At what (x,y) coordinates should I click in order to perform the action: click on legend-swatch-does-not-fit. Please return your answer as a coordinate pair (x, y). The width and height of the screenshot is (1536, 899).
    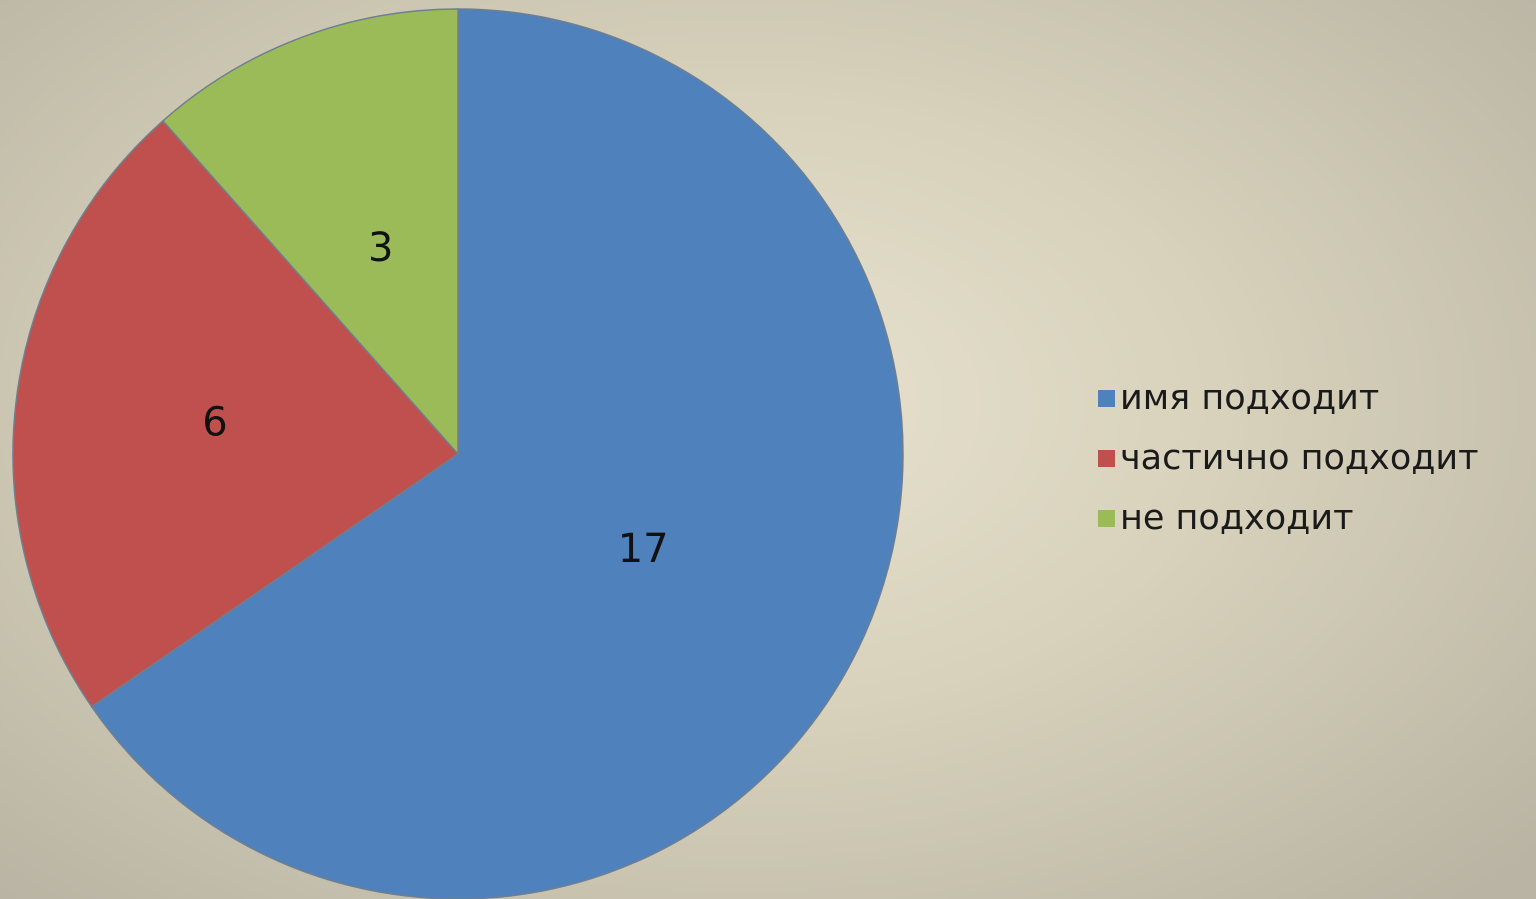
    Looking at the image, I should click on (1106, 518).